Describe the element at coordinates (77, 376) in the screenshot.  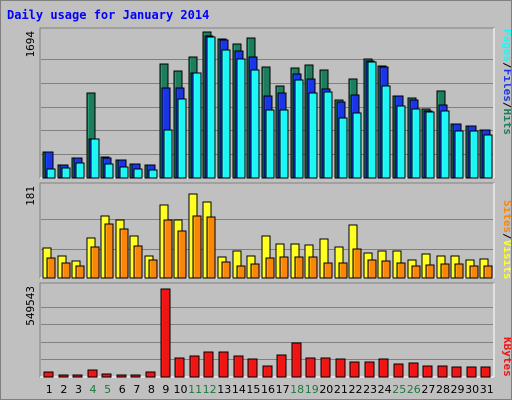
I see `bar-kbytes-day-3-body` at that location.